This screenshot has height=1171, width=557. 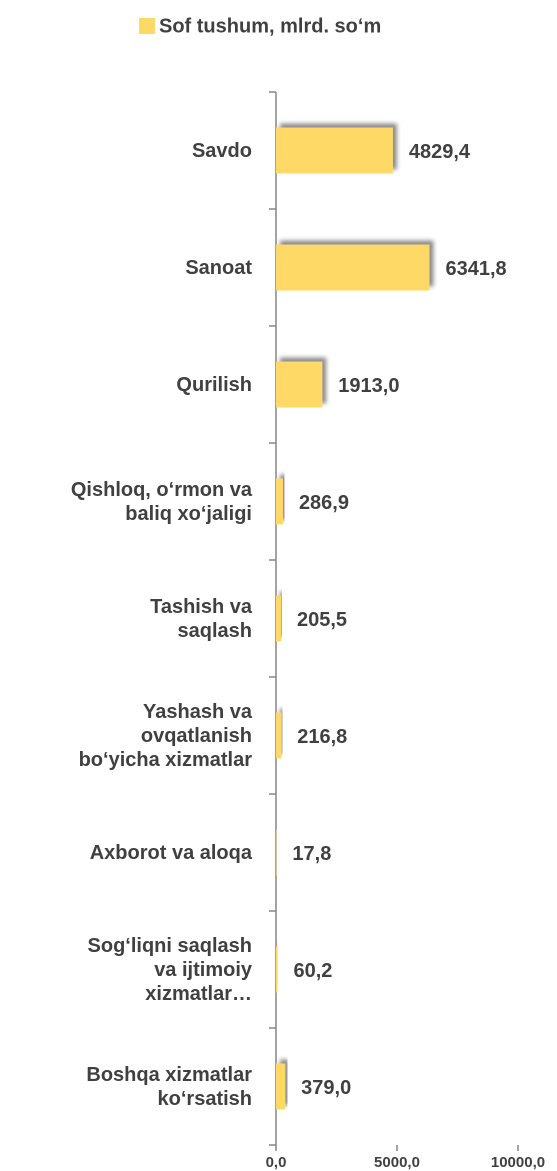 I want to click on legend-label: Sof tushum, mlrd. so‘m, so click(x=270, y=26).